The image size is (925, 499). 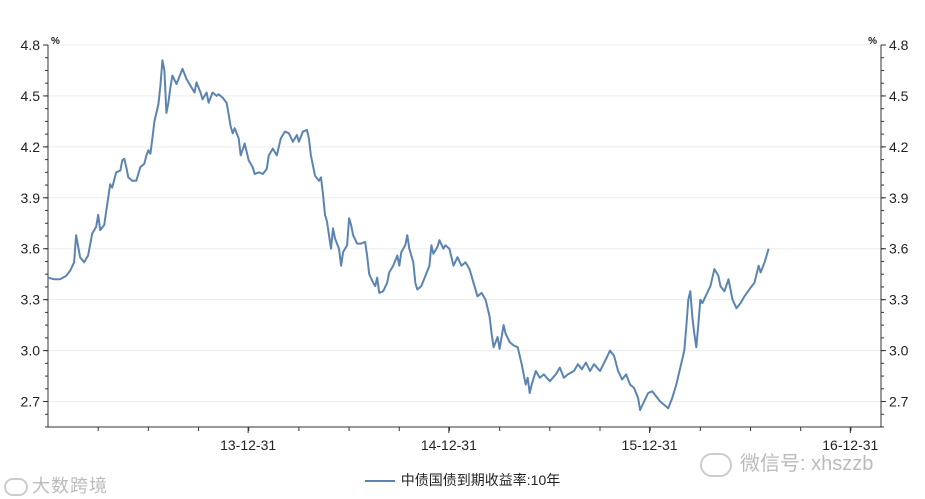 I want to click on legend-swatch, so click(x=379, y=481).